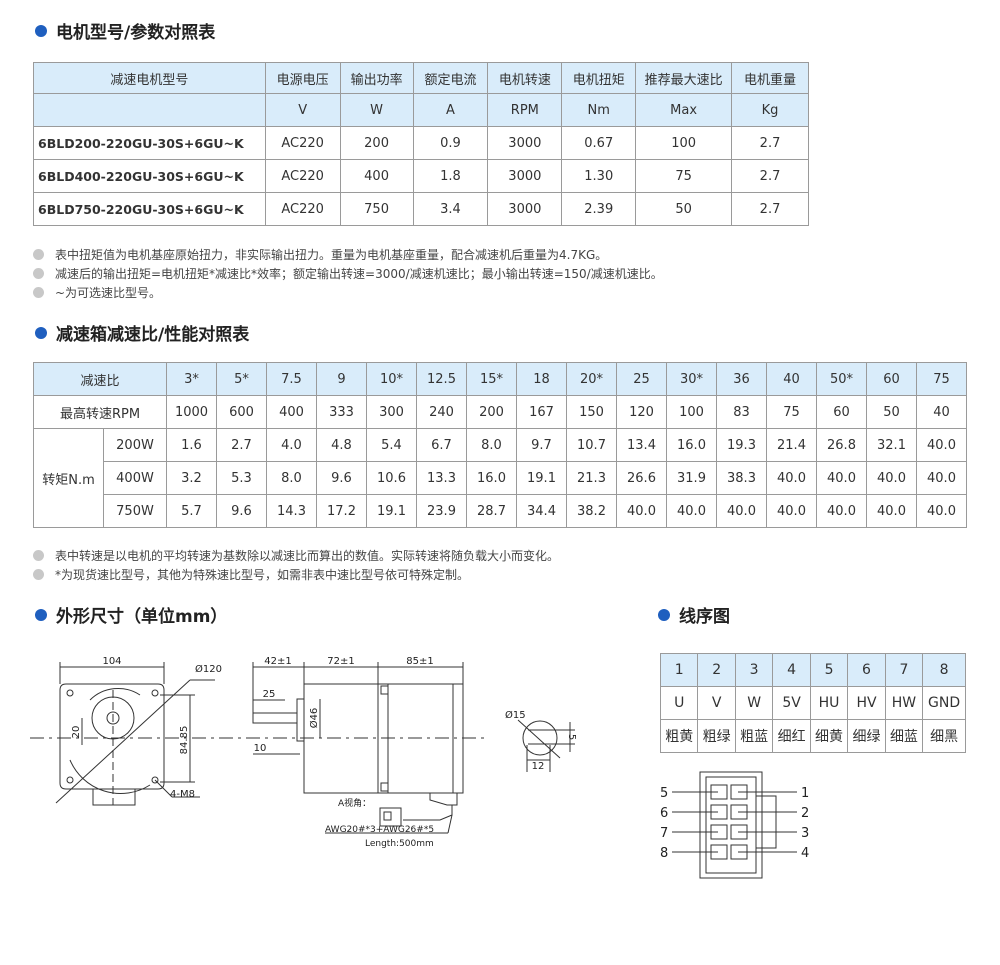  Describe the element at coordinates (866, 703) in the screenshot. I see `signal-cell: HV` at that location.